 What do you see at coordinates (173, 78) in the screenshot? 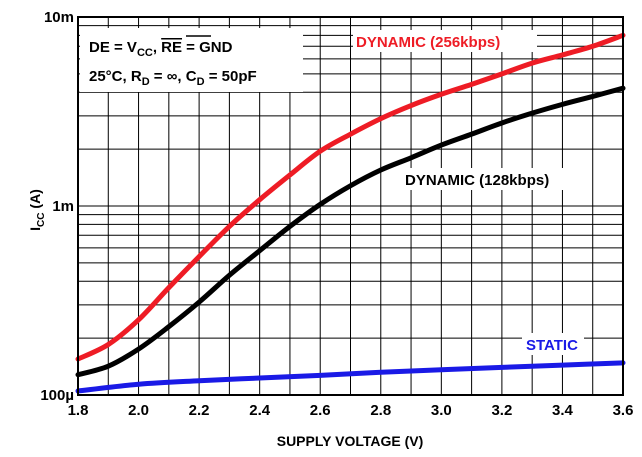
I see `annotation-line-2: 25°C, RD = ∞, CD = 50pF` at bounding box center [173, 78].